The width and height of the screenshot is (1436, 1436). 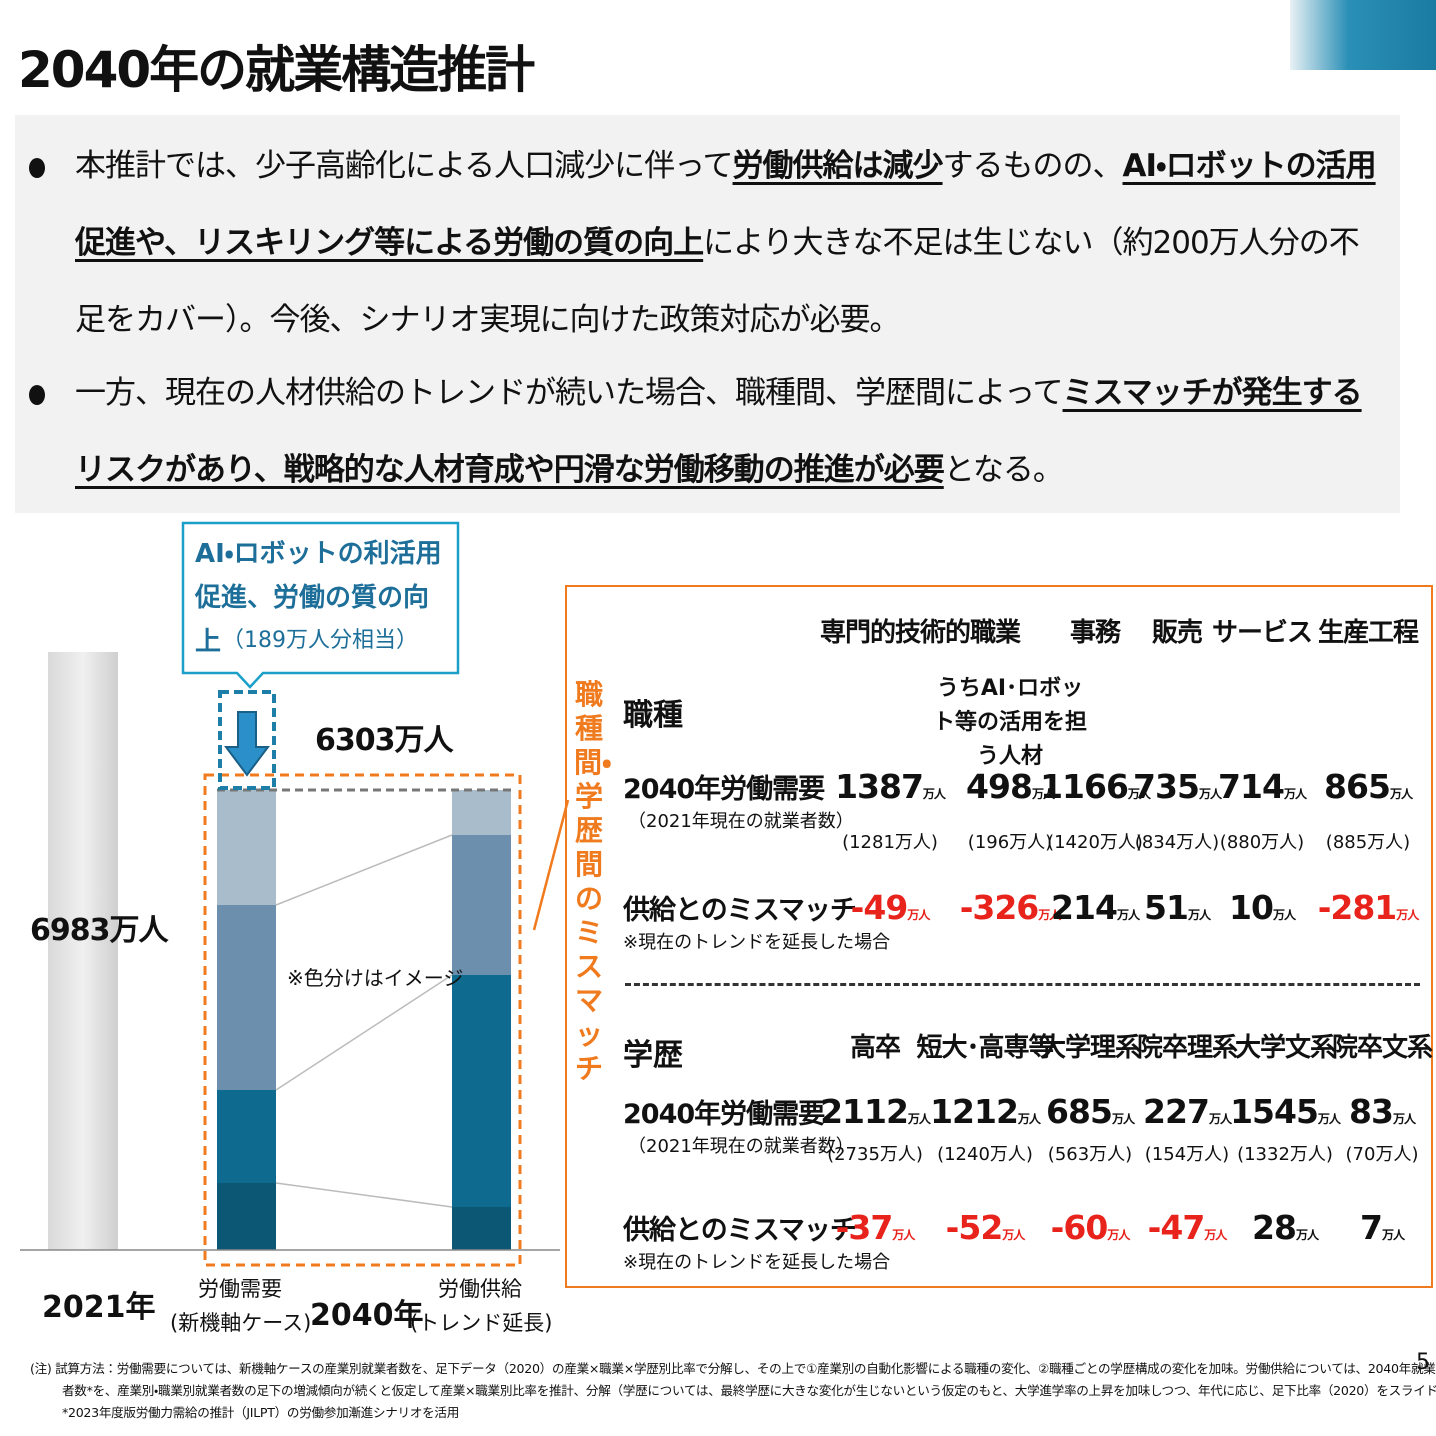 What do you see at coordinates (1084, 786) in the screenshot?
I see `value: 1166` at bounding box center [1084, 786].